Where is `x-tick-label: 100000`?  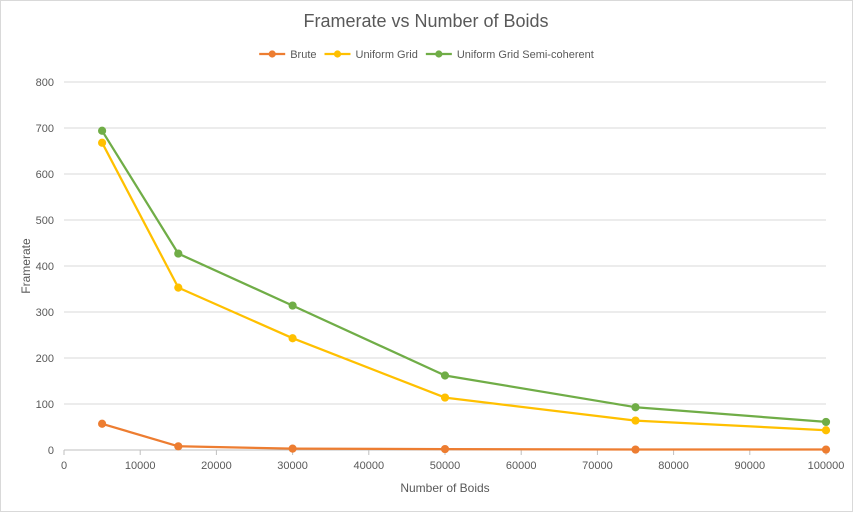 x-tick-label: 100000 is located at coordinates (826, 466).